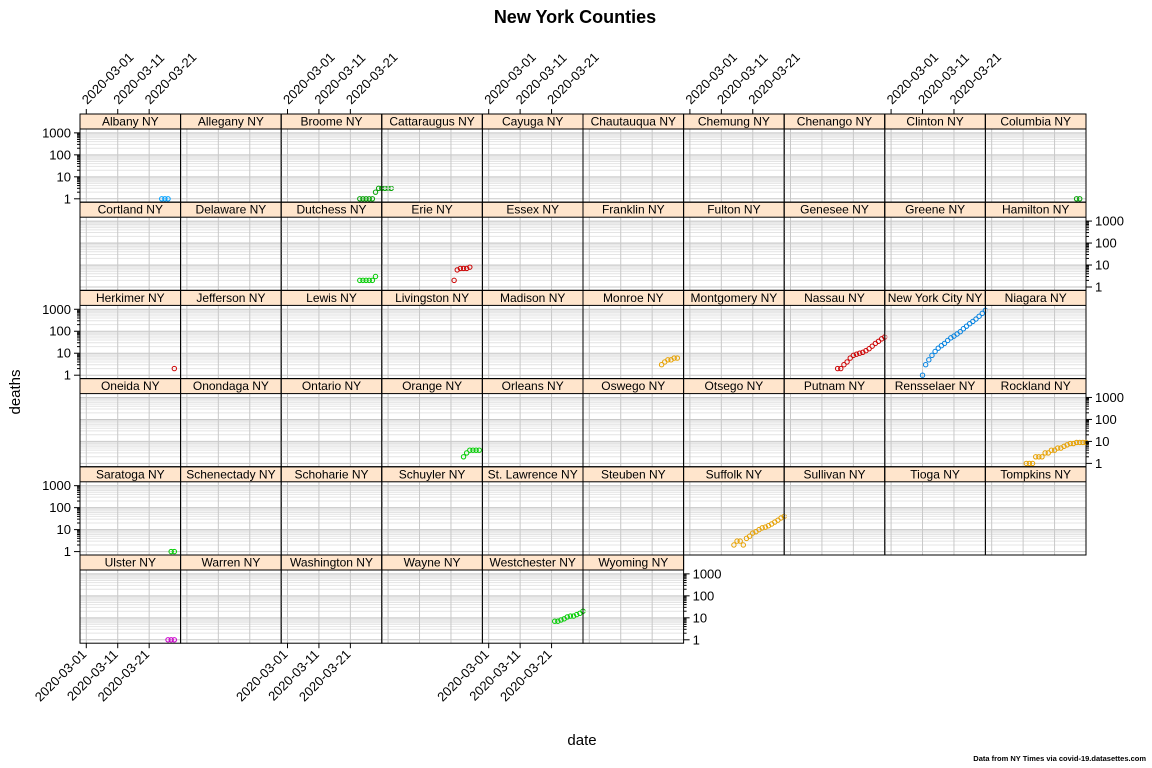 Image resolution: width=1152 pixels, height=768 pixels. Describe the element at coordinates (935, 474) in the screenshot. I see `panel-label: Tioga NY` at that location.